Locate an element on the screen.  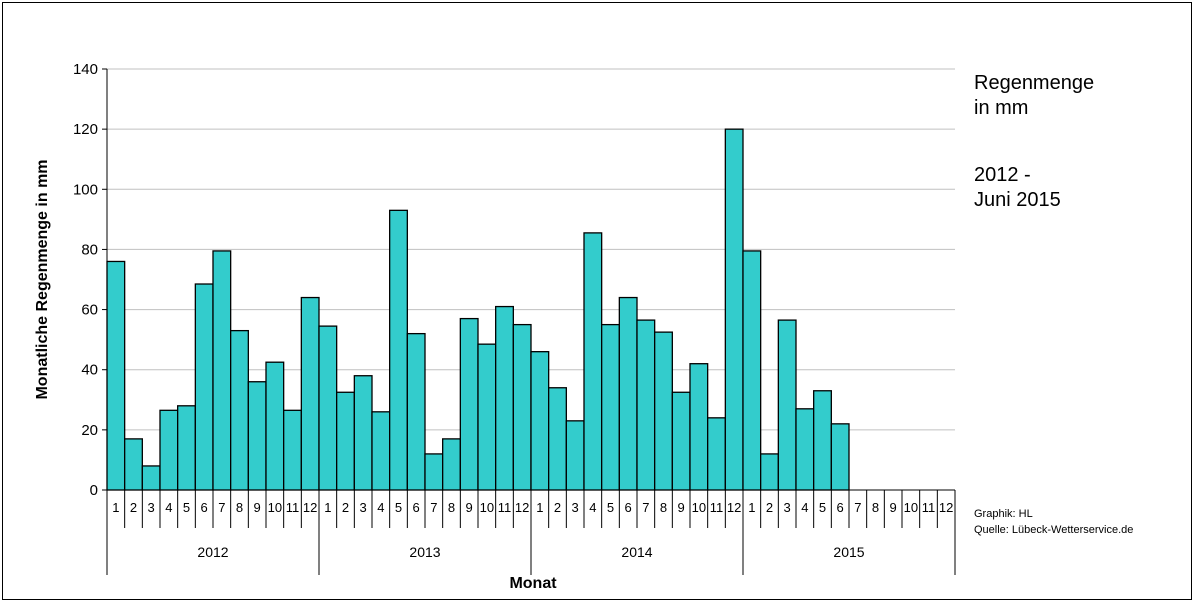
year-label: 2015 is located at coordinates (848, 552).